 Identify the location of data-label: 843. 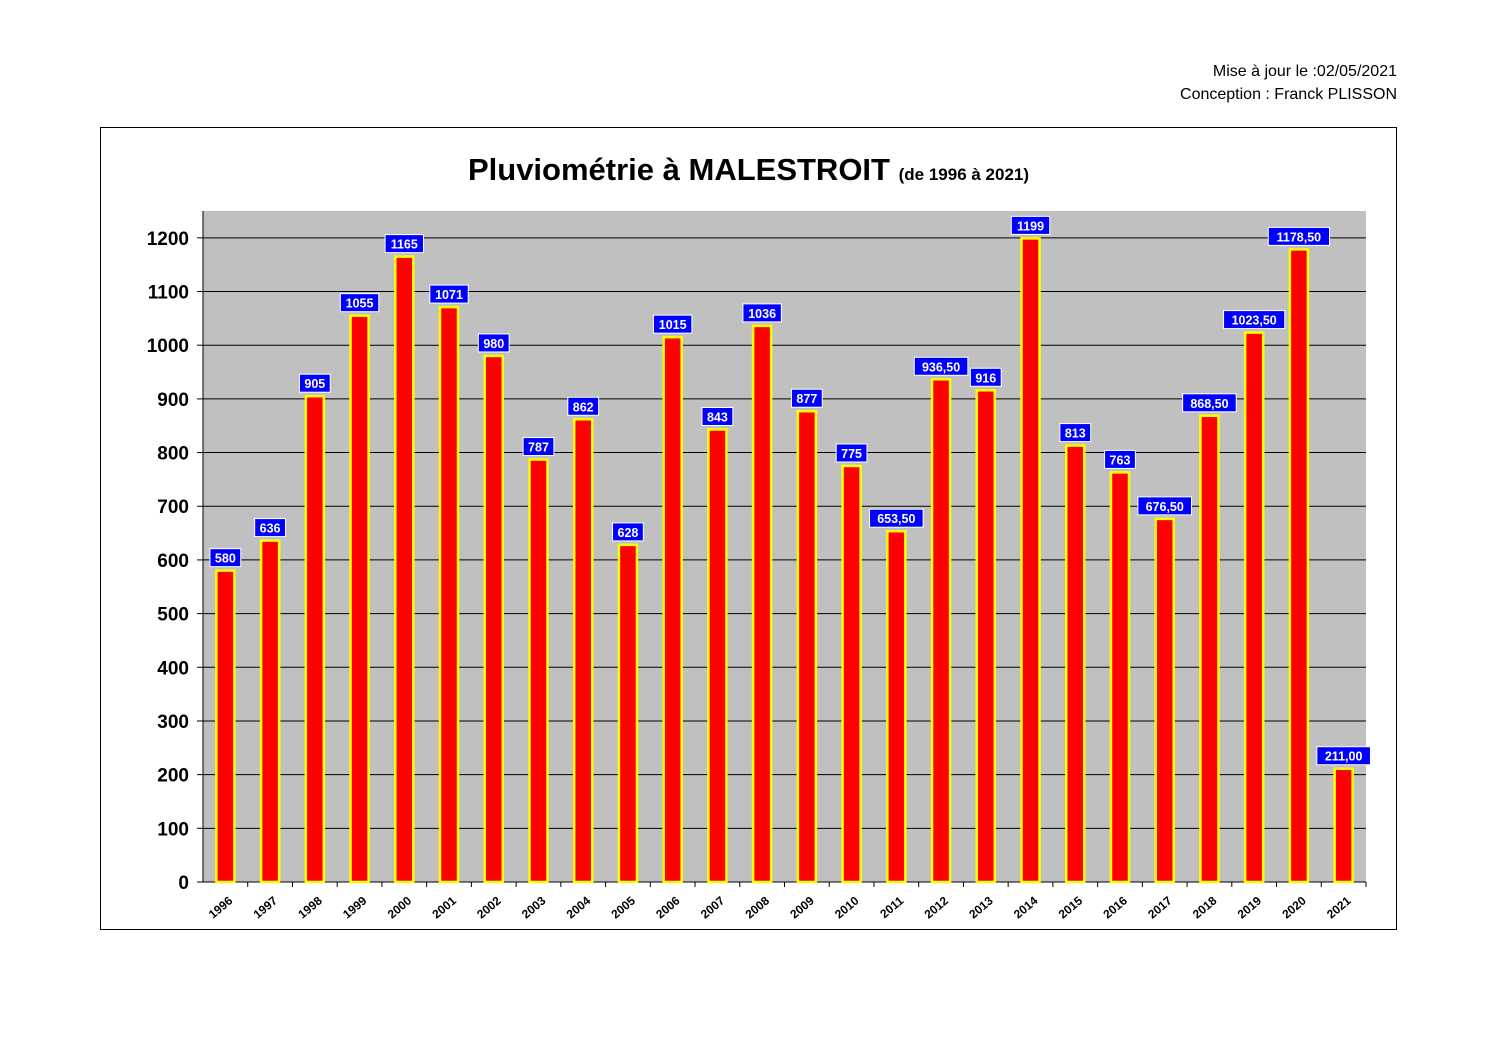
(717, 417).